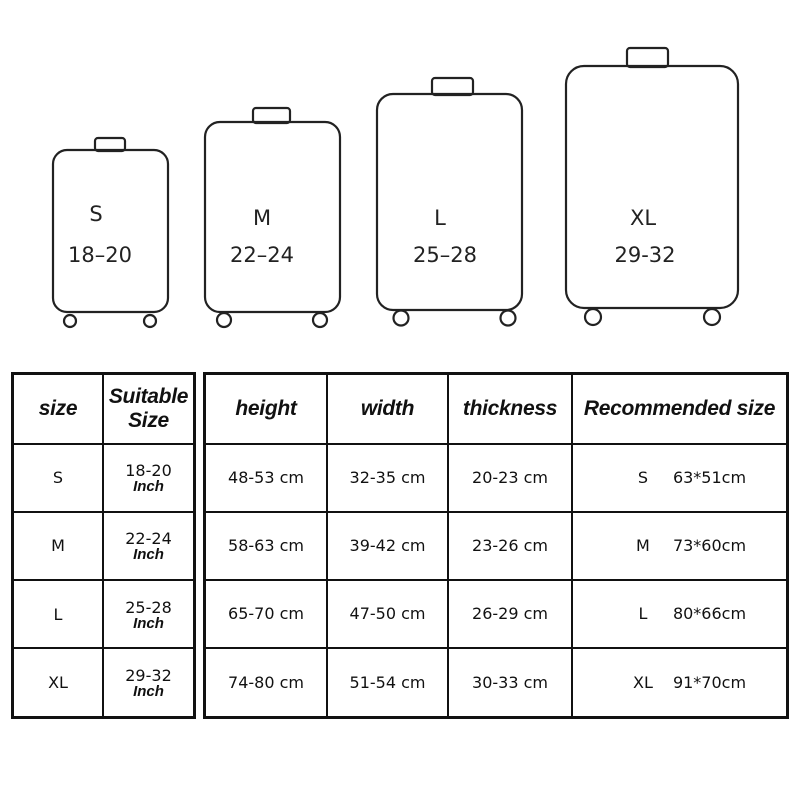  I want to click on rec-size: M, so click(643, 546).